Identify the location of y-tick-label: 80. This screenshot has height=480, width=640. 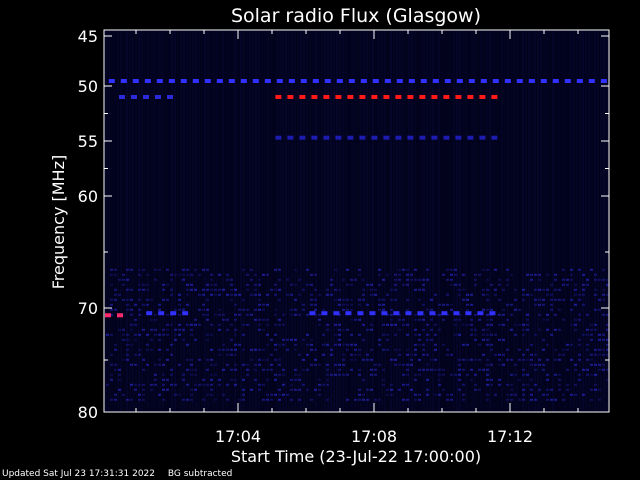
(88, 412).